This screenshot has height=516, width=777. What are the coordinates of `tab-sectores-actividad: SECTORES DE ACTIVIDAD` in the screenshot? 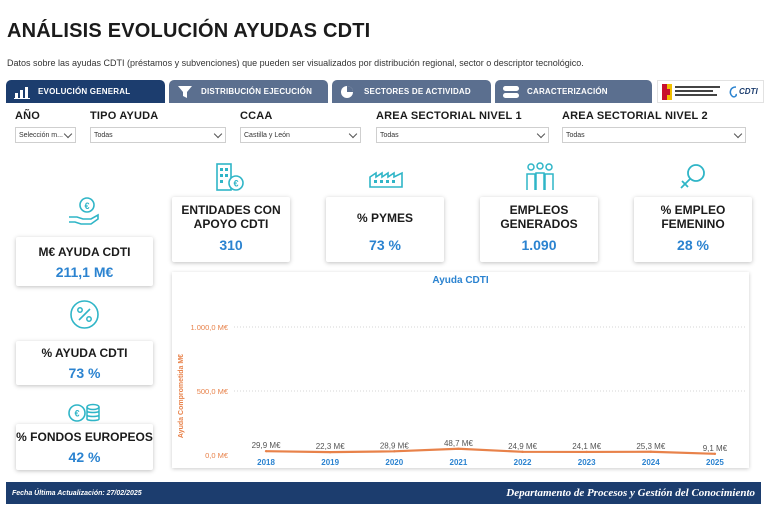 It's located at (411, 91).